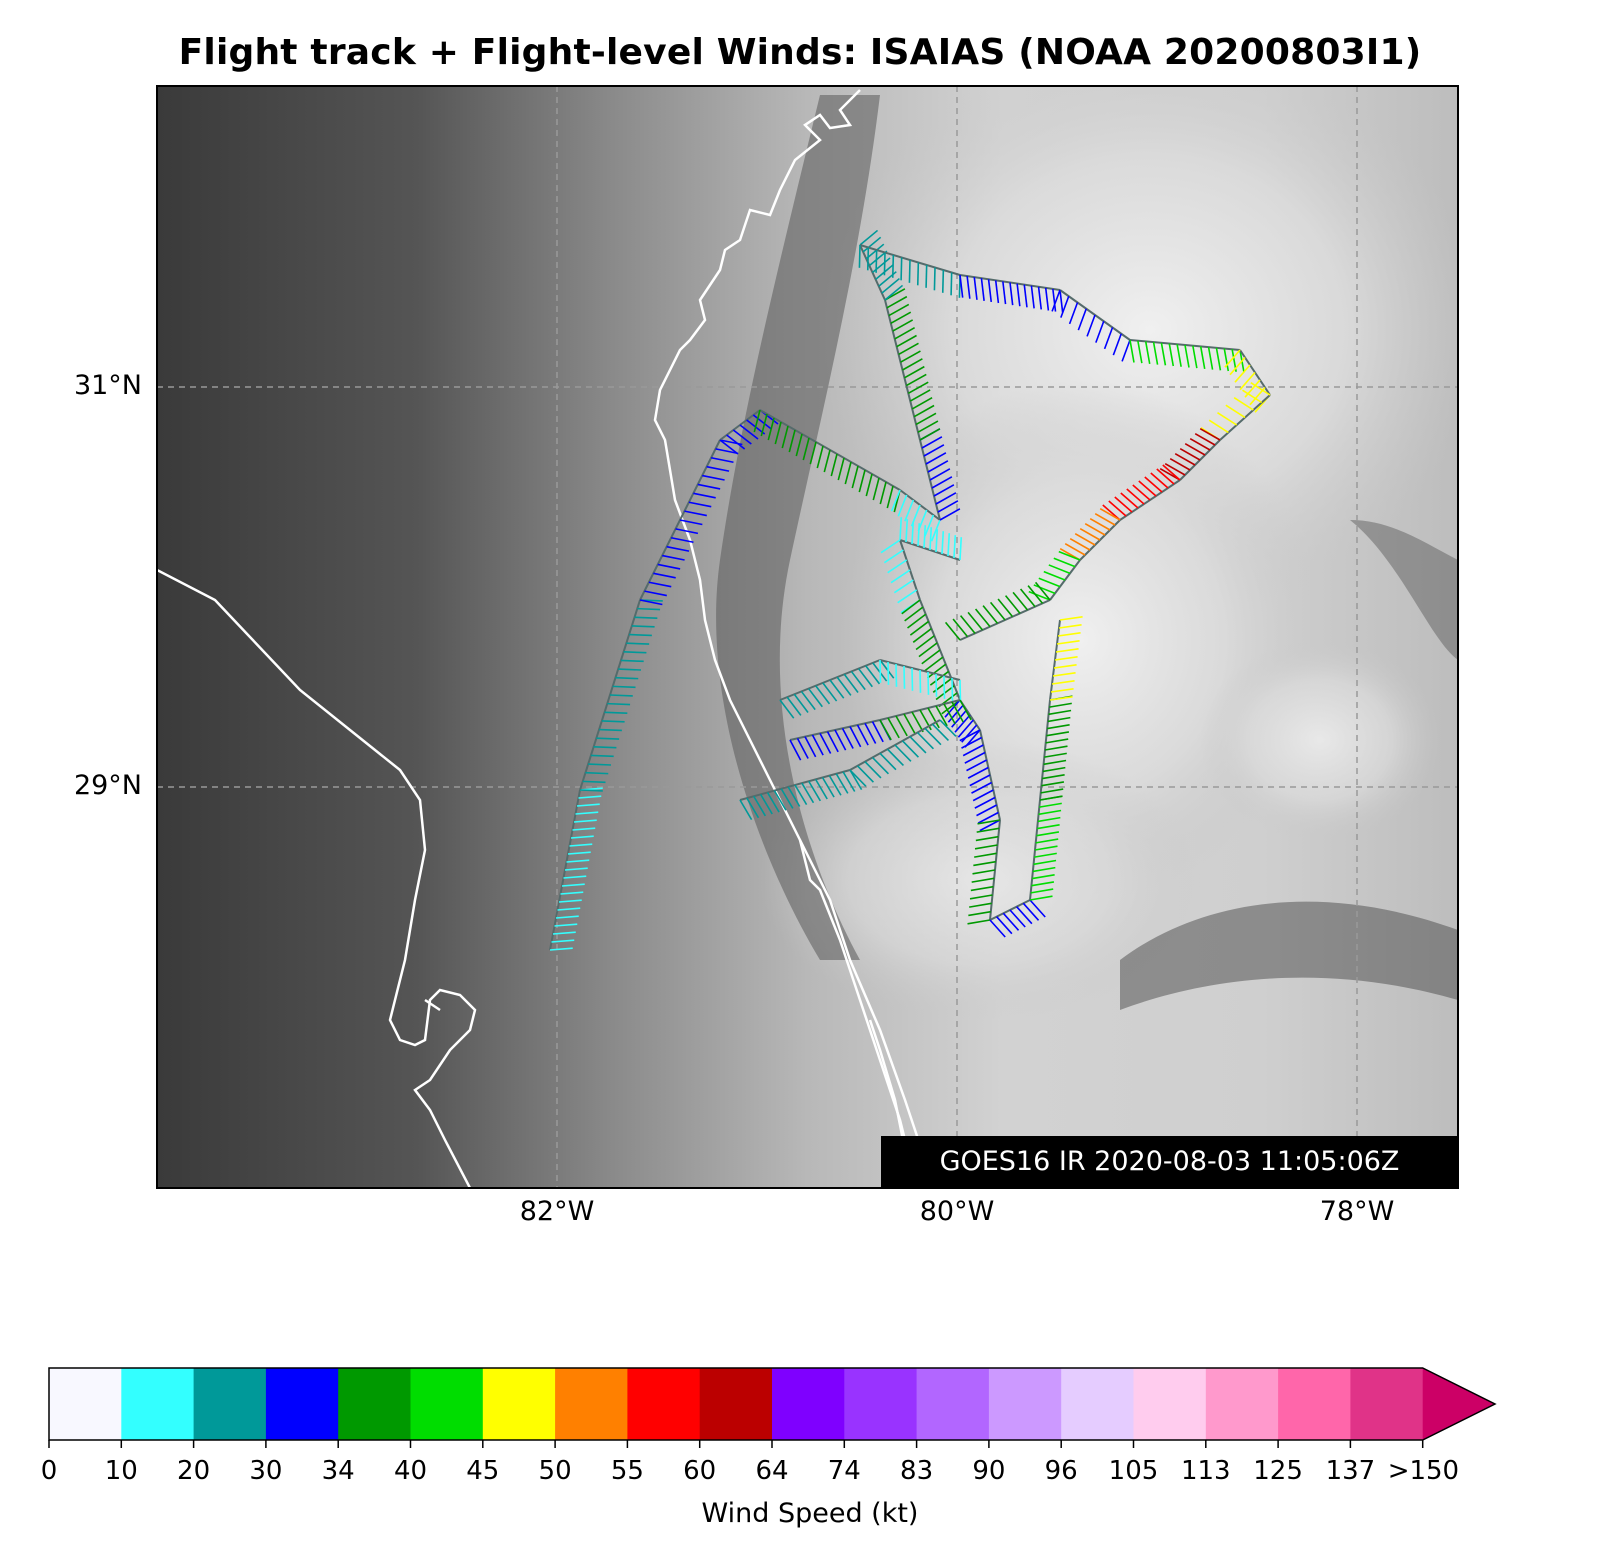  Describe the element at coordinates (1423, 1471) in the screenshot. I see `colorbar-tick-label: >150` at that location.